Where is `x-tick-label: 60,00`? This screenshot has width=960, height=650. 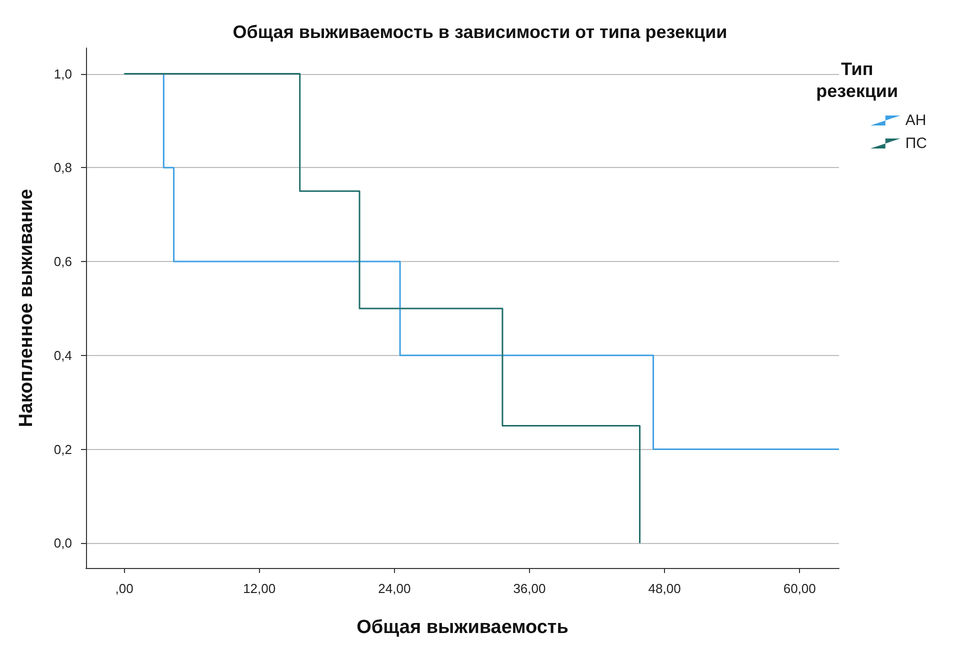 x-tick-label: 60,00 is located at coordinates (799, 588).